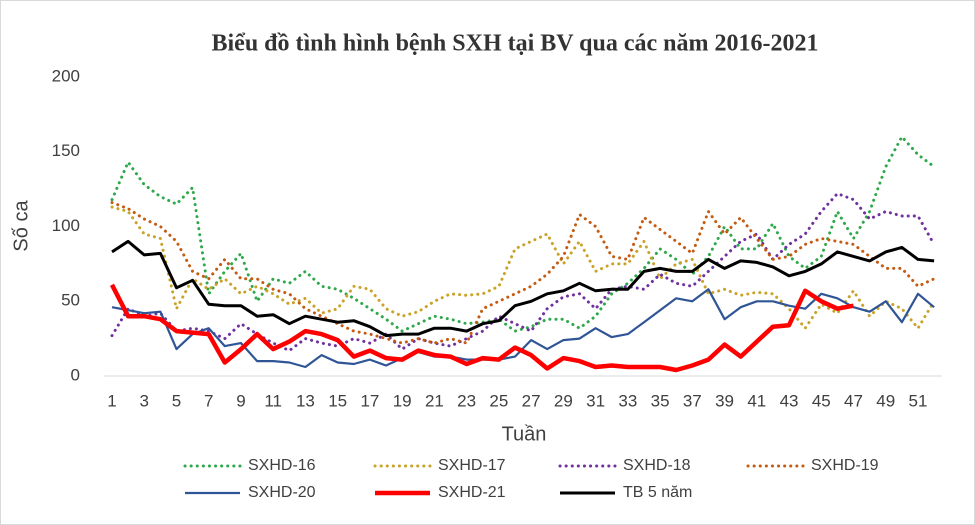 This screenshot has width=975, height=525. I want to click on x-tick-label: 29, so click(563, 400).